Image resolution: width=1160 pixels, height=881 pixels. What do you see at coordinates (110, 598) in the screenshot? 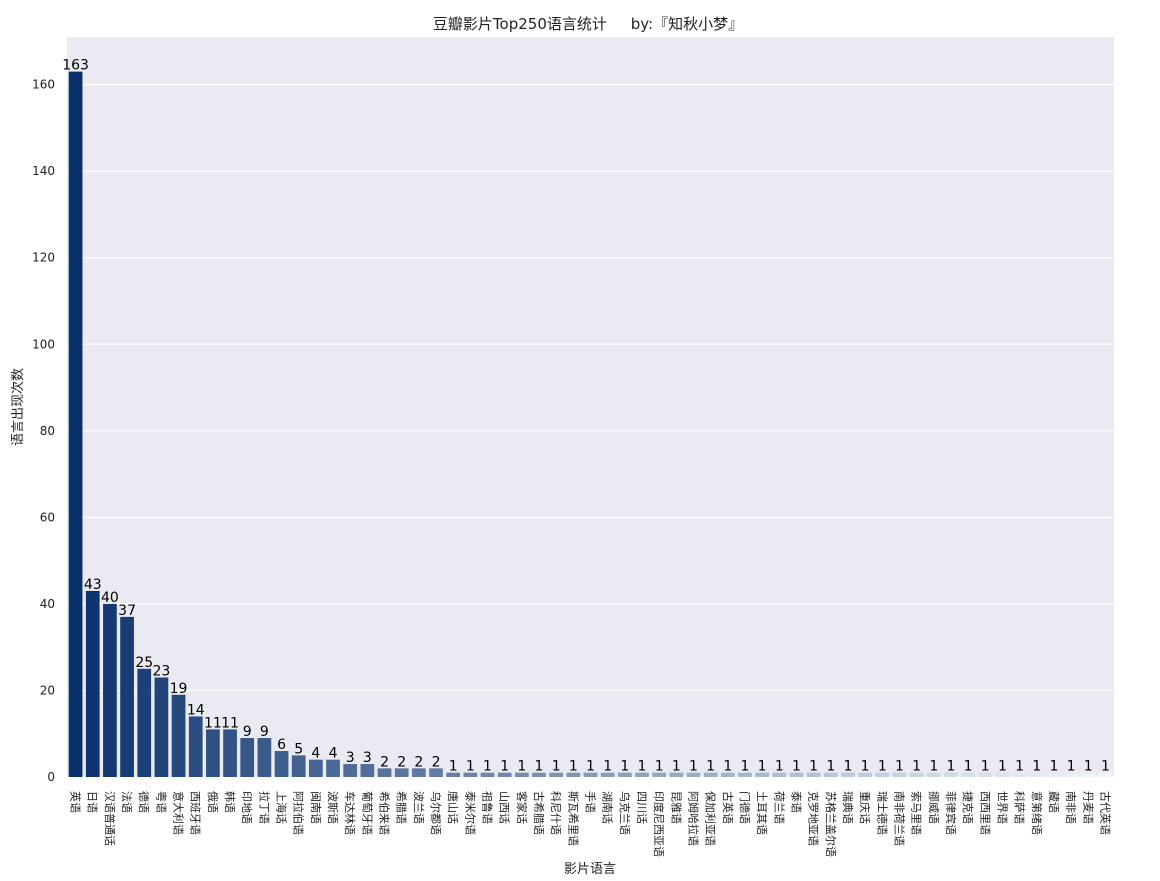
I see `data-label: 40` at bounding box center [110, 598].